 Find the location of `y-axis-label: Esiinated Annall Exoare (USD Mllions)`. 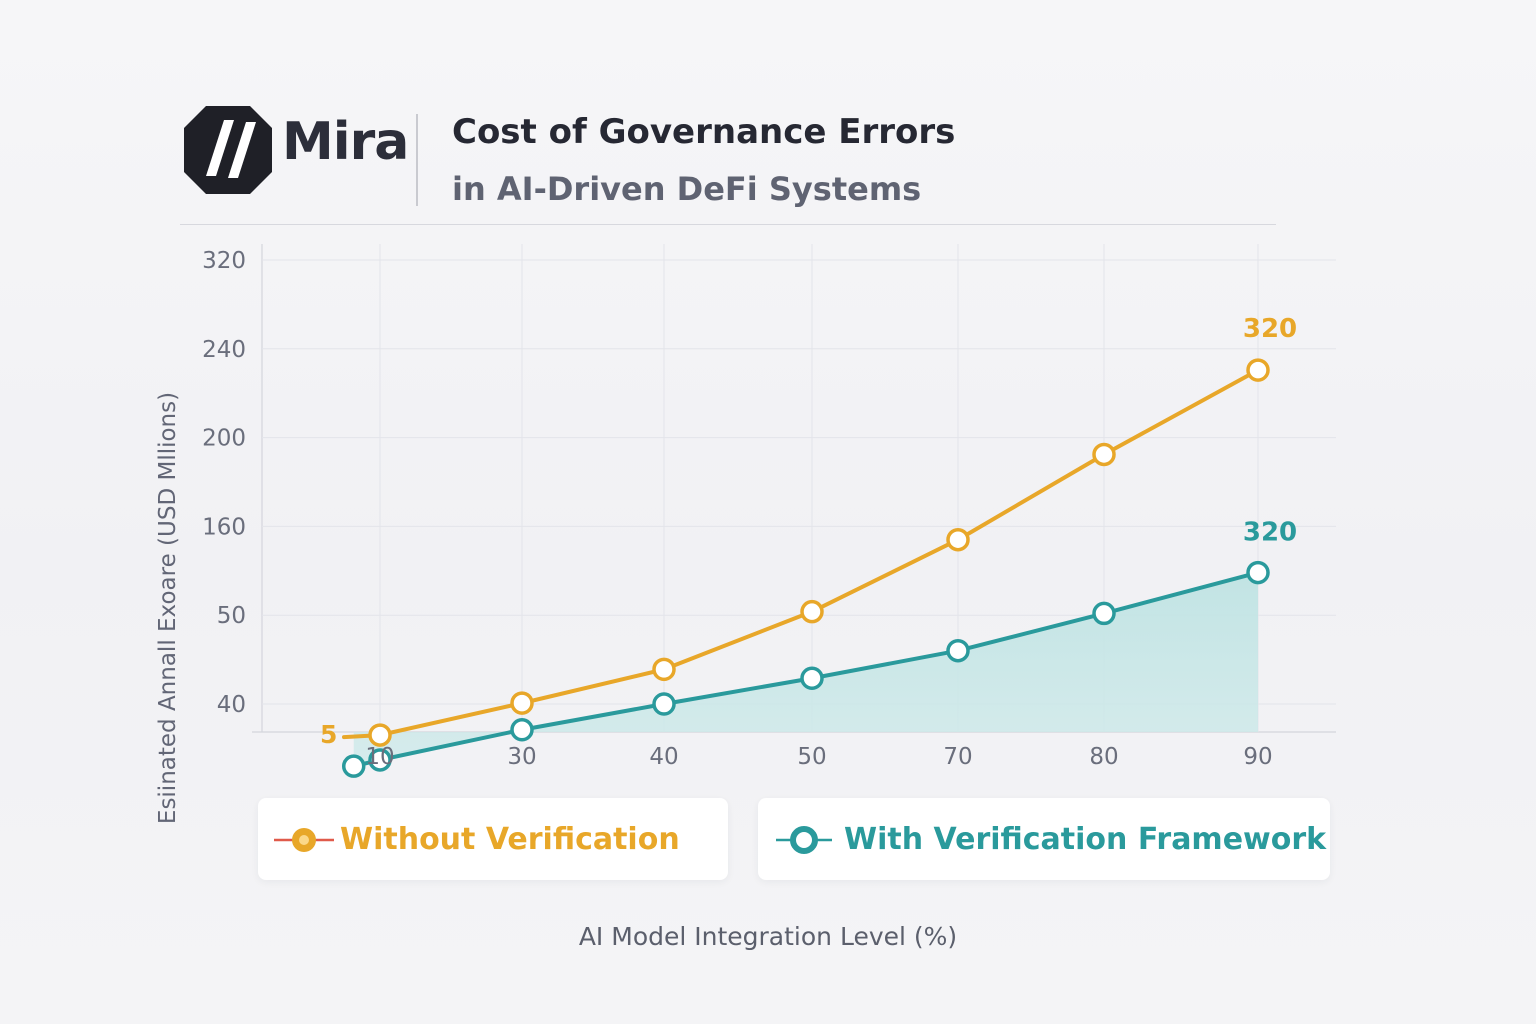

y-axis-label: Esiinated Annall Exoare (USD Mllions) is located at coordinates (168, 608).